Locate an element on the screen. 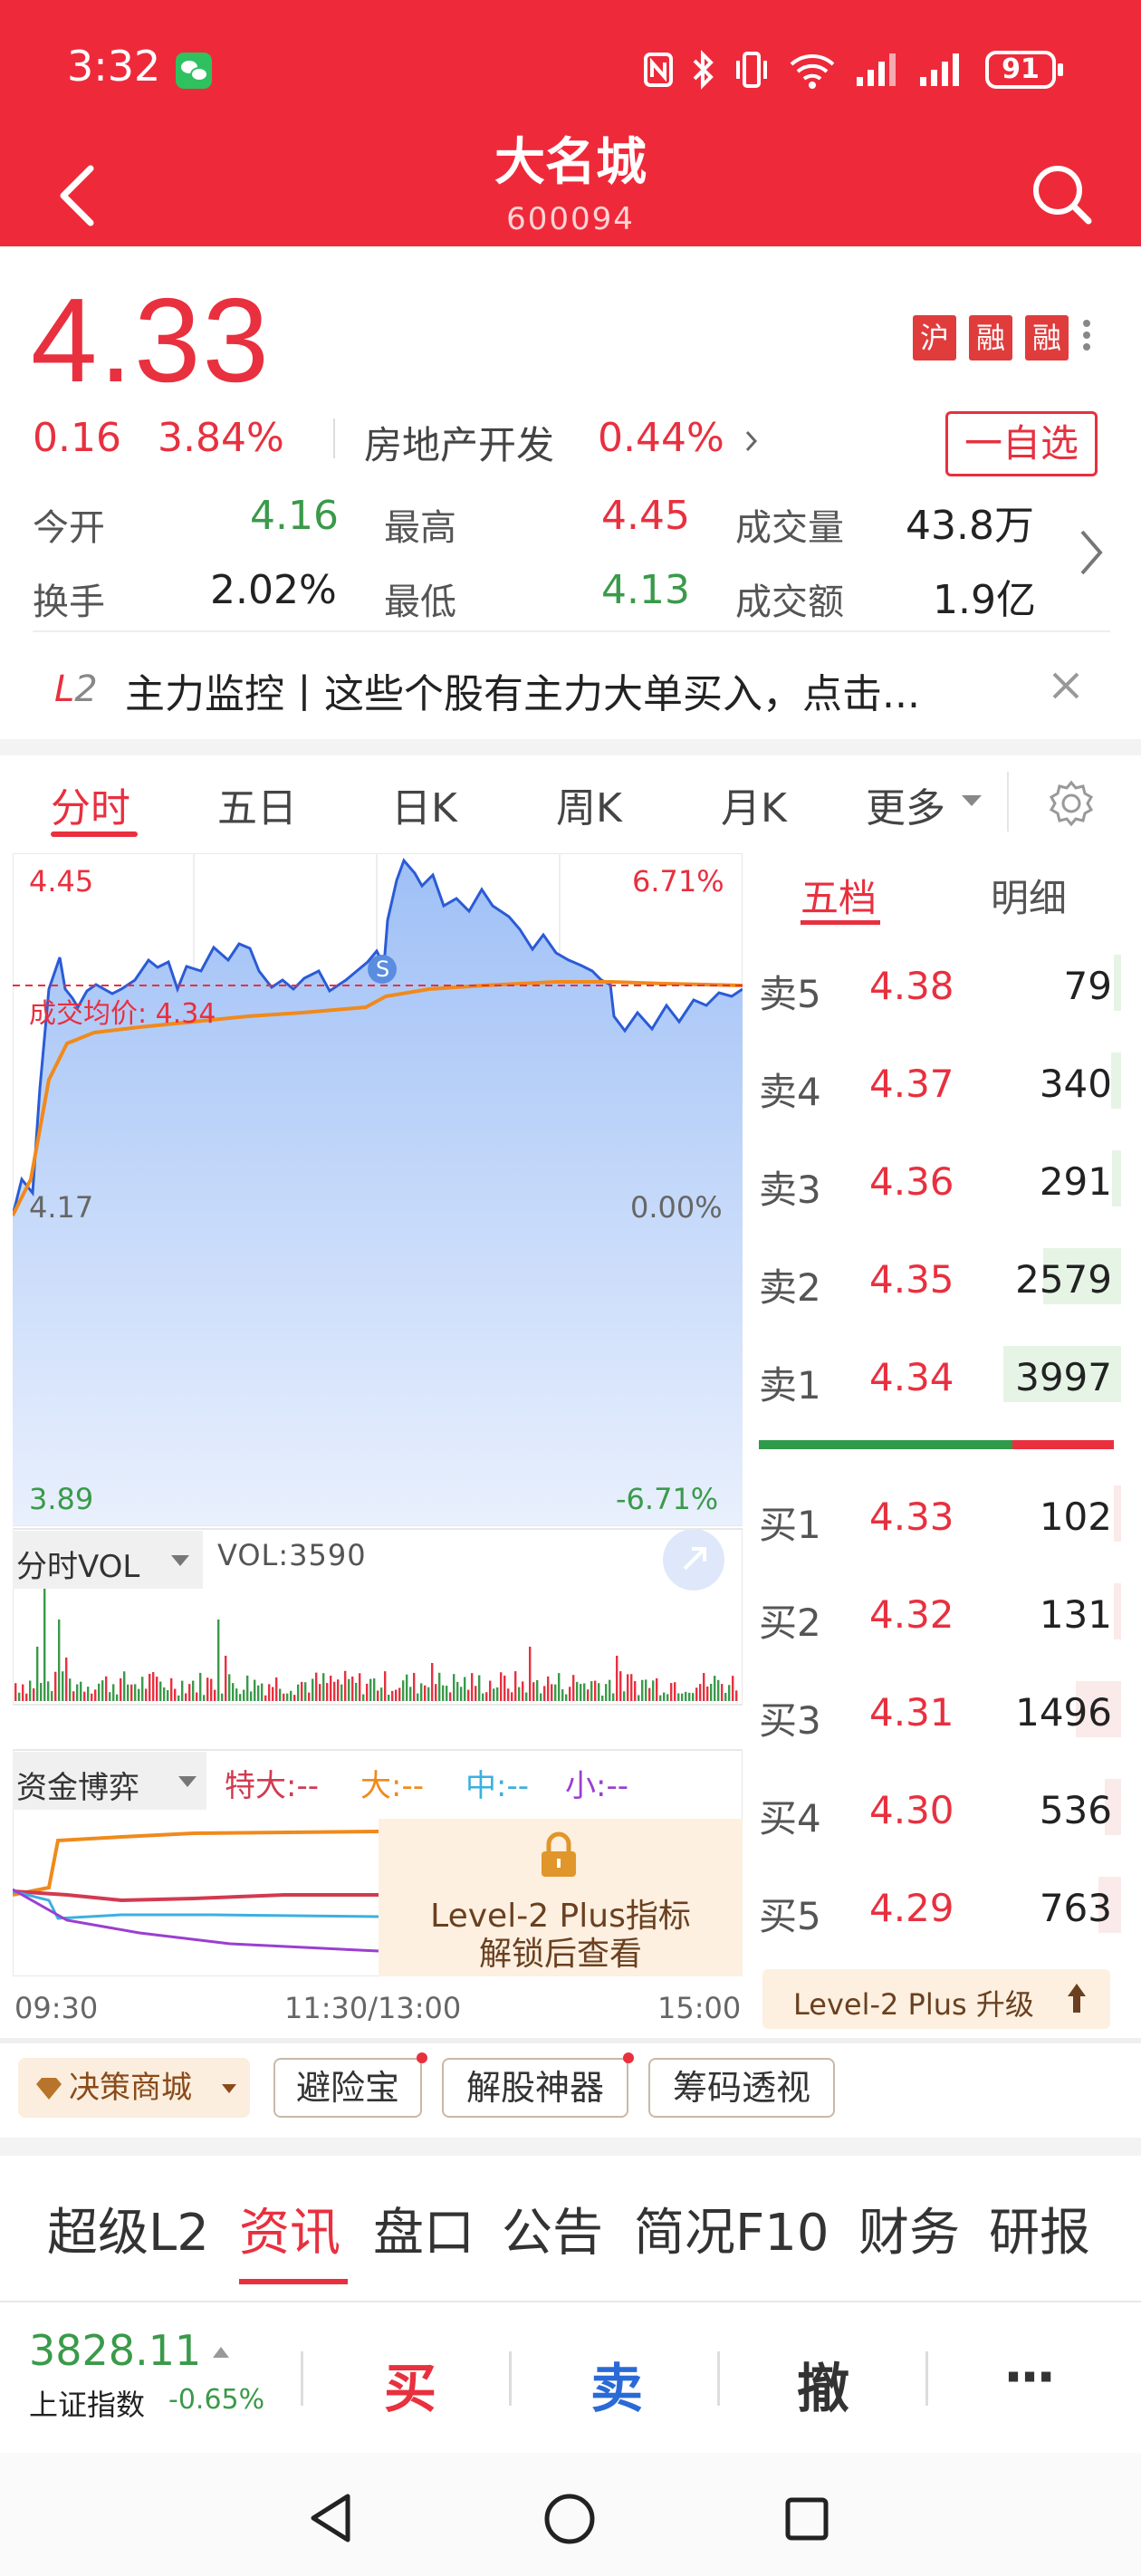  fullscreen-icon is located at coordinates (693, 1560).